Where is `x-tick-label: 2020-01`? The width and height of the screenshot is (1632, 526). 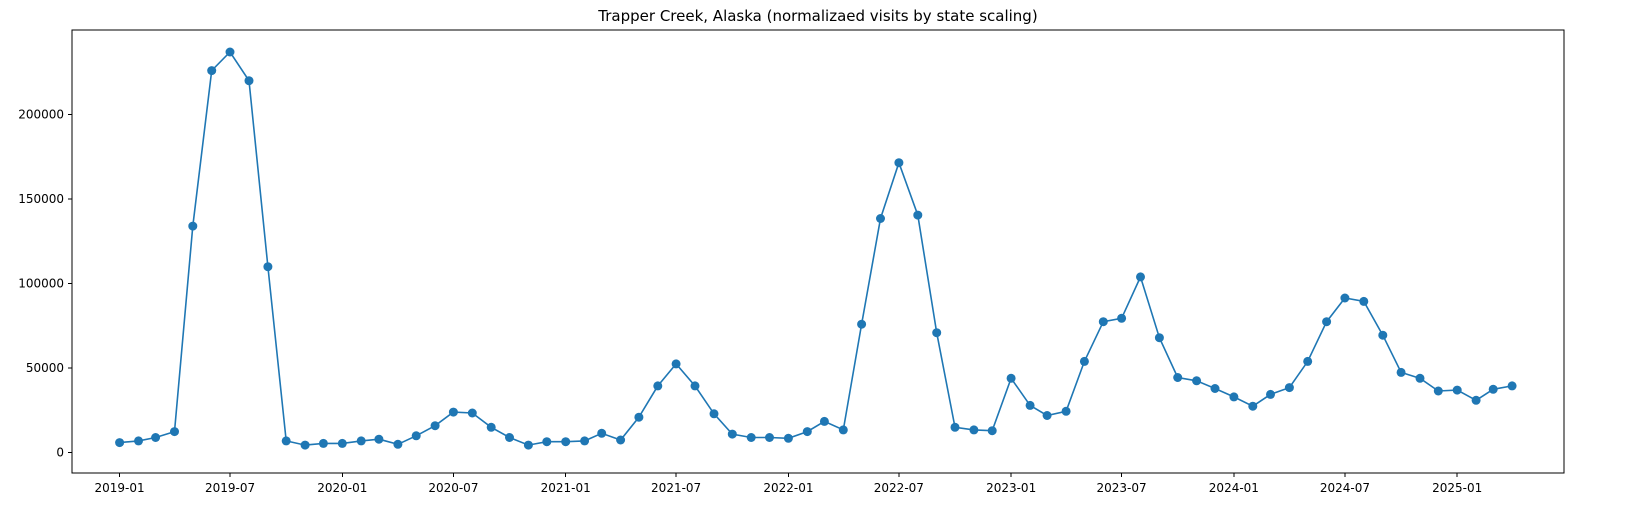 x-tick-label: 2020-01 is located at coordinates (342, 488).